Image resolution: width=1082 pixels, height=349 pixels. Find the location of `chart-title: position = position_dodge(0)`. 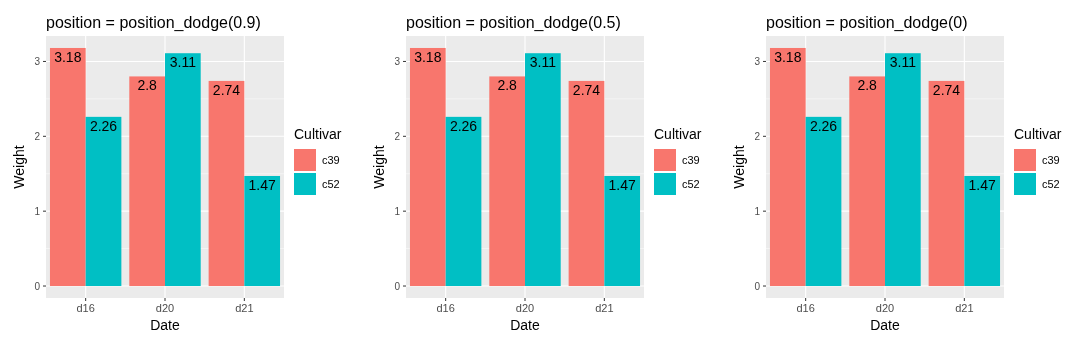

chart-title: position = position_dodge(0) is located at coordinates (867, 23).